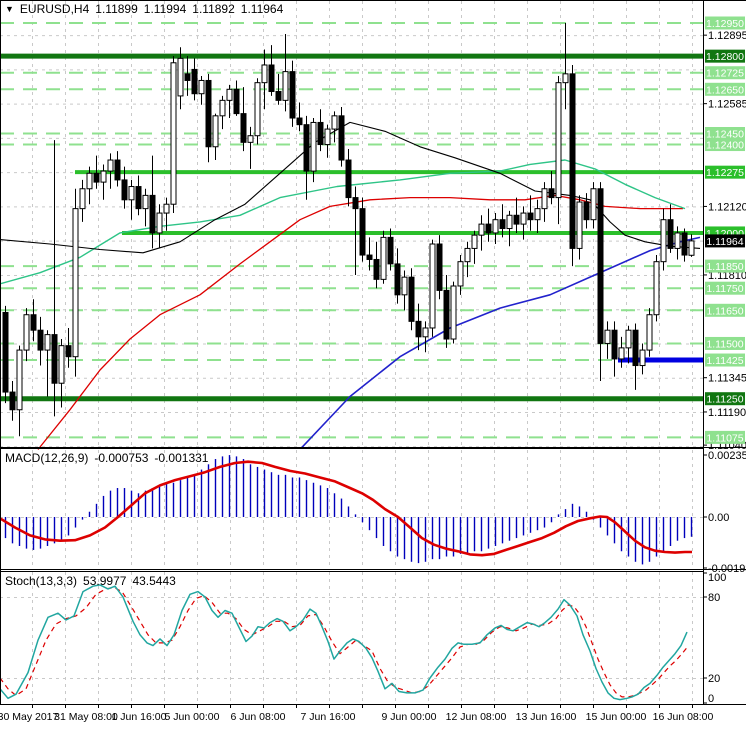 The image size is (746, 731). I want to click on svg-text: 1.12950, so click(725, 24).